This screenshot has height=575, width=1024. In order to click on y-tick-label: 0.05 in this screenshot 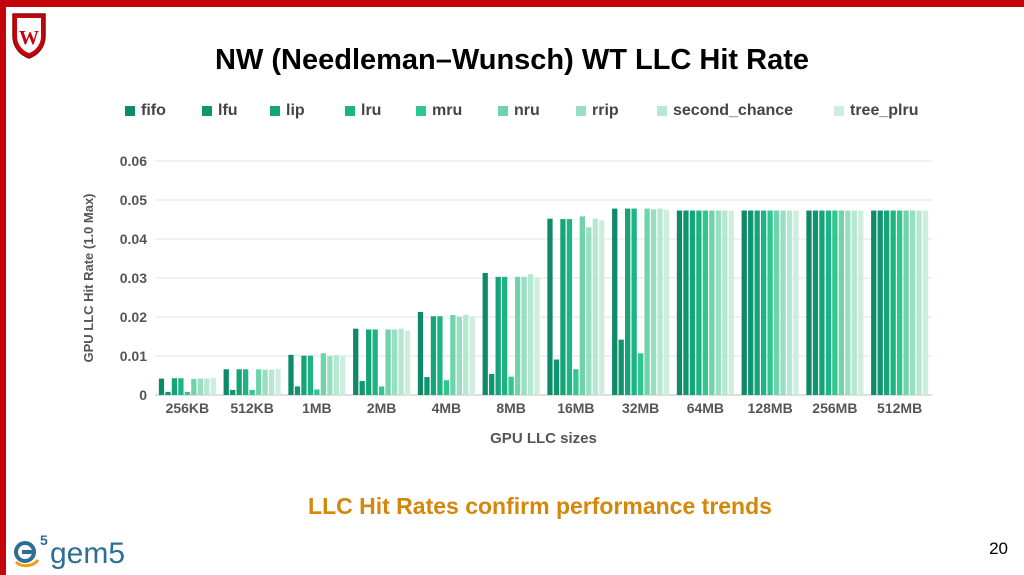, I will do `click(133, 200)`.